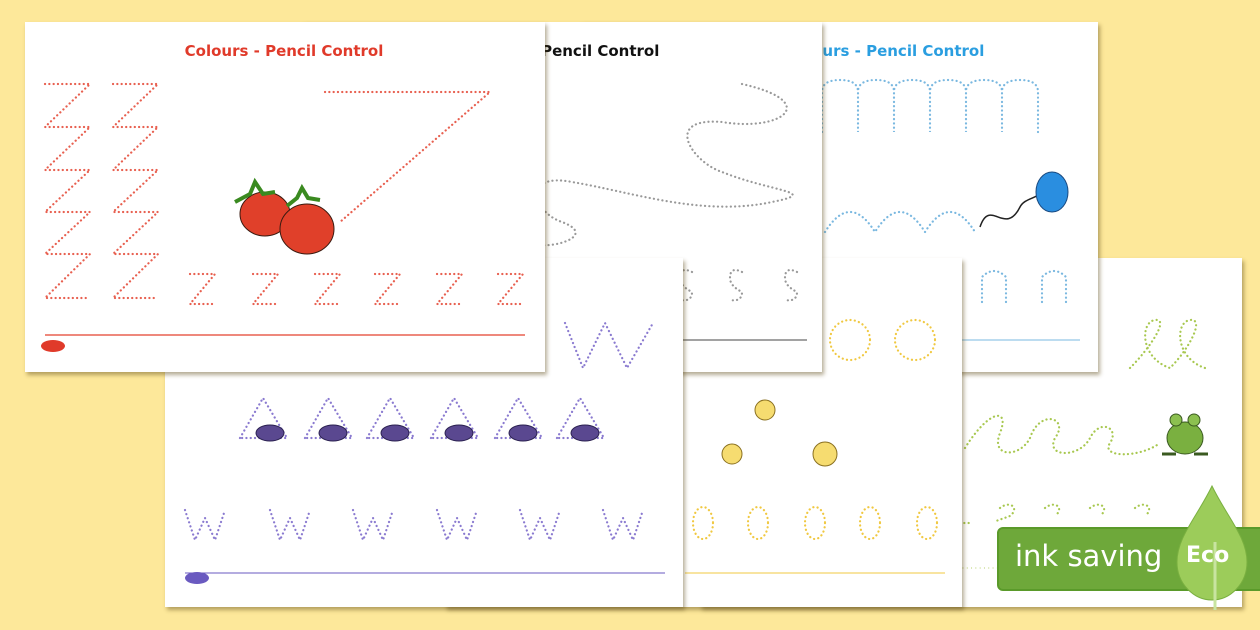 The image size is (1260, 630). I want to click on sun-icon, so click(779, 433).